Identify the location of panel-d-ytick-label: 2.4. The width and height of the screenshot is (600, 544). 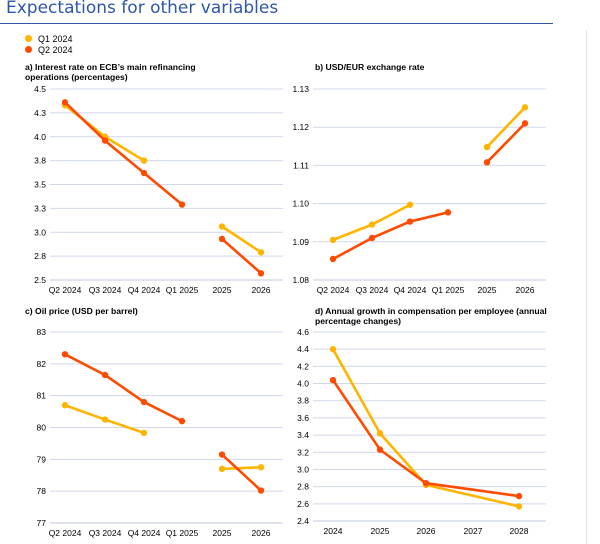
(303, 521).